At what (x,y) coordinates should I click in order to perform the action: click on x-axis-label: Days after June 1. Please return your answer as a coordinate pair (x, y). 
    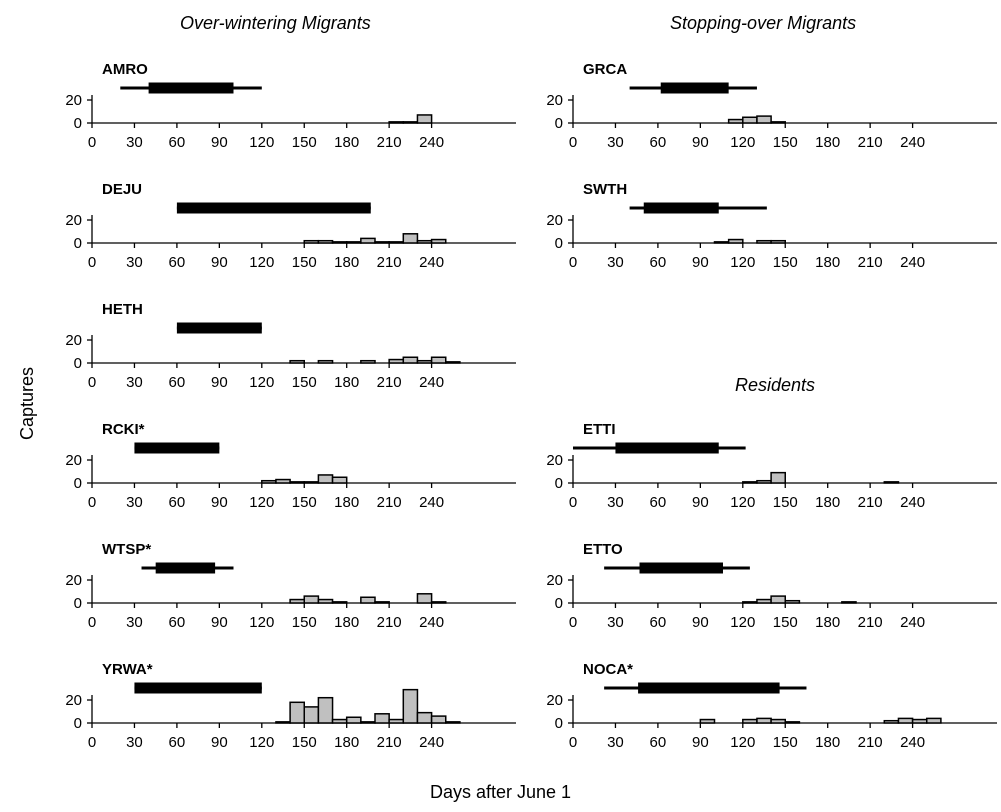
    Looking at the image, I should click on (500, 792).